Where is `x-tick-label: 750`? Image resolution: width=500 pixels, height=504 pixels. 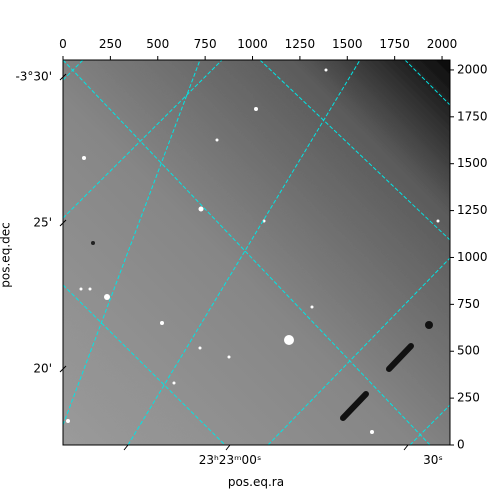 x-tick-label: 750 is located at coordinates (205, 44).